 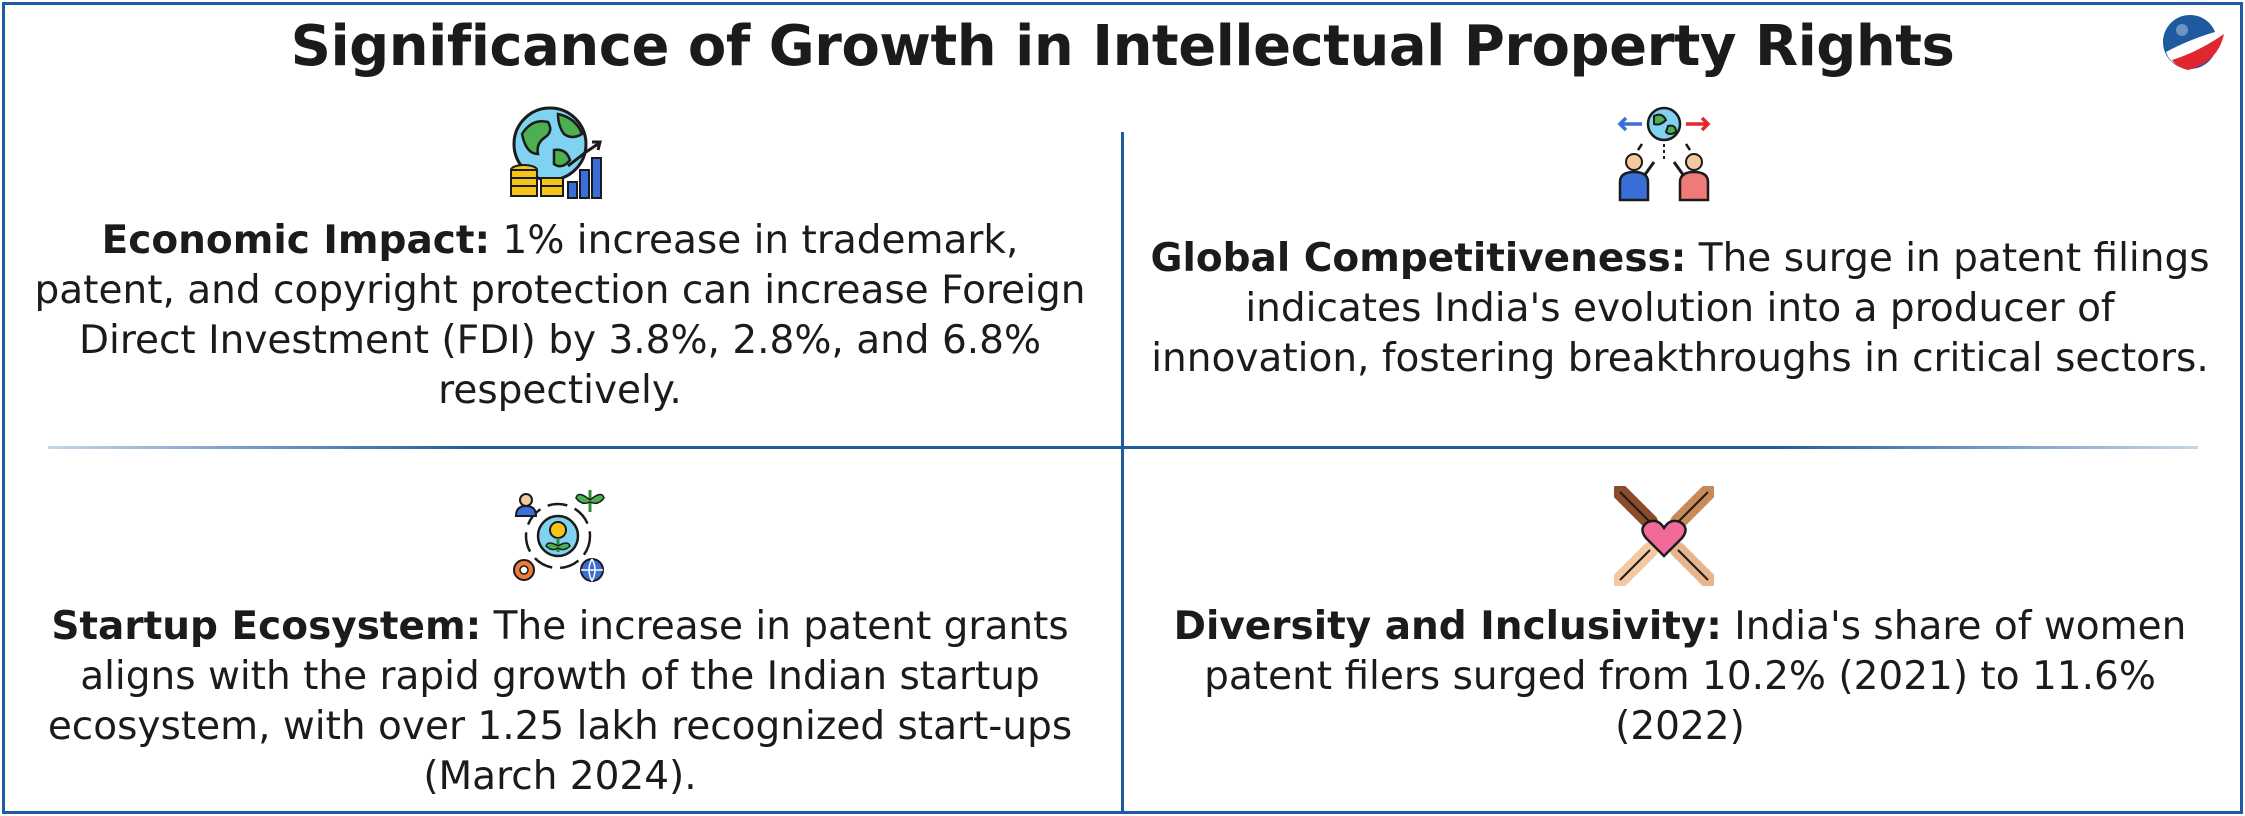 I want to click on brand-logo-icon, so click(x=2193, y=42).